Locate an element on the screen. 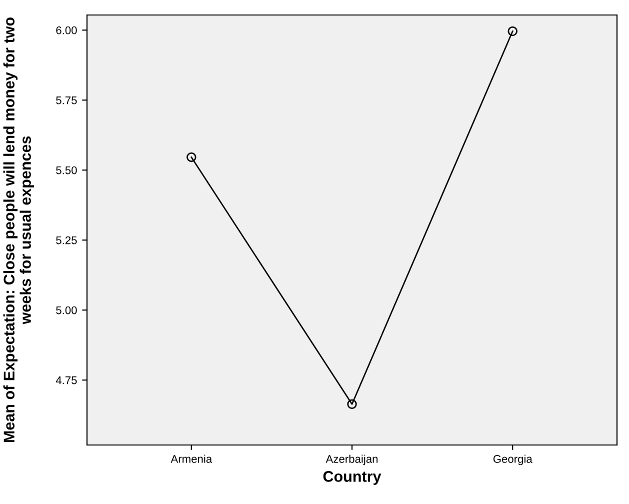  y-tick-label: 4.75 is located at coordinates (66, 380).